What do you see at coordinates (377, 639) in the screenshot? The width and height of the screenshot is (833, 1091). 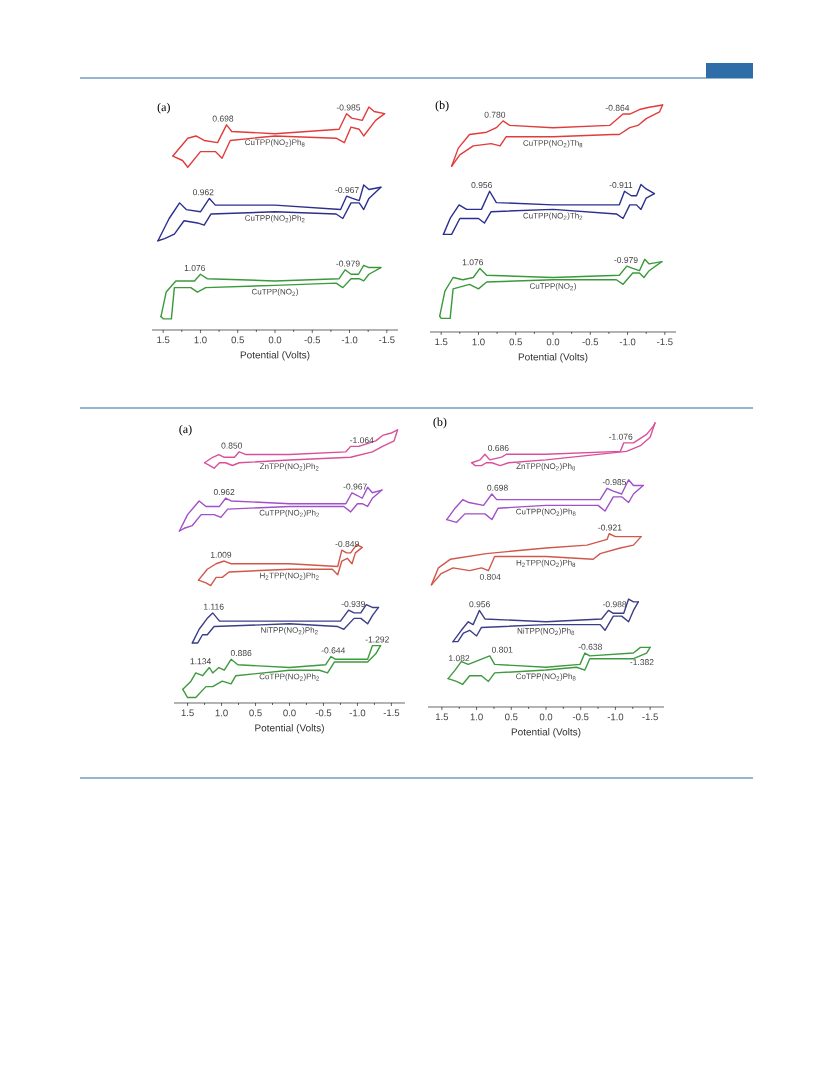 I see `annotation: -1.292` at bounding box center [377, 639].